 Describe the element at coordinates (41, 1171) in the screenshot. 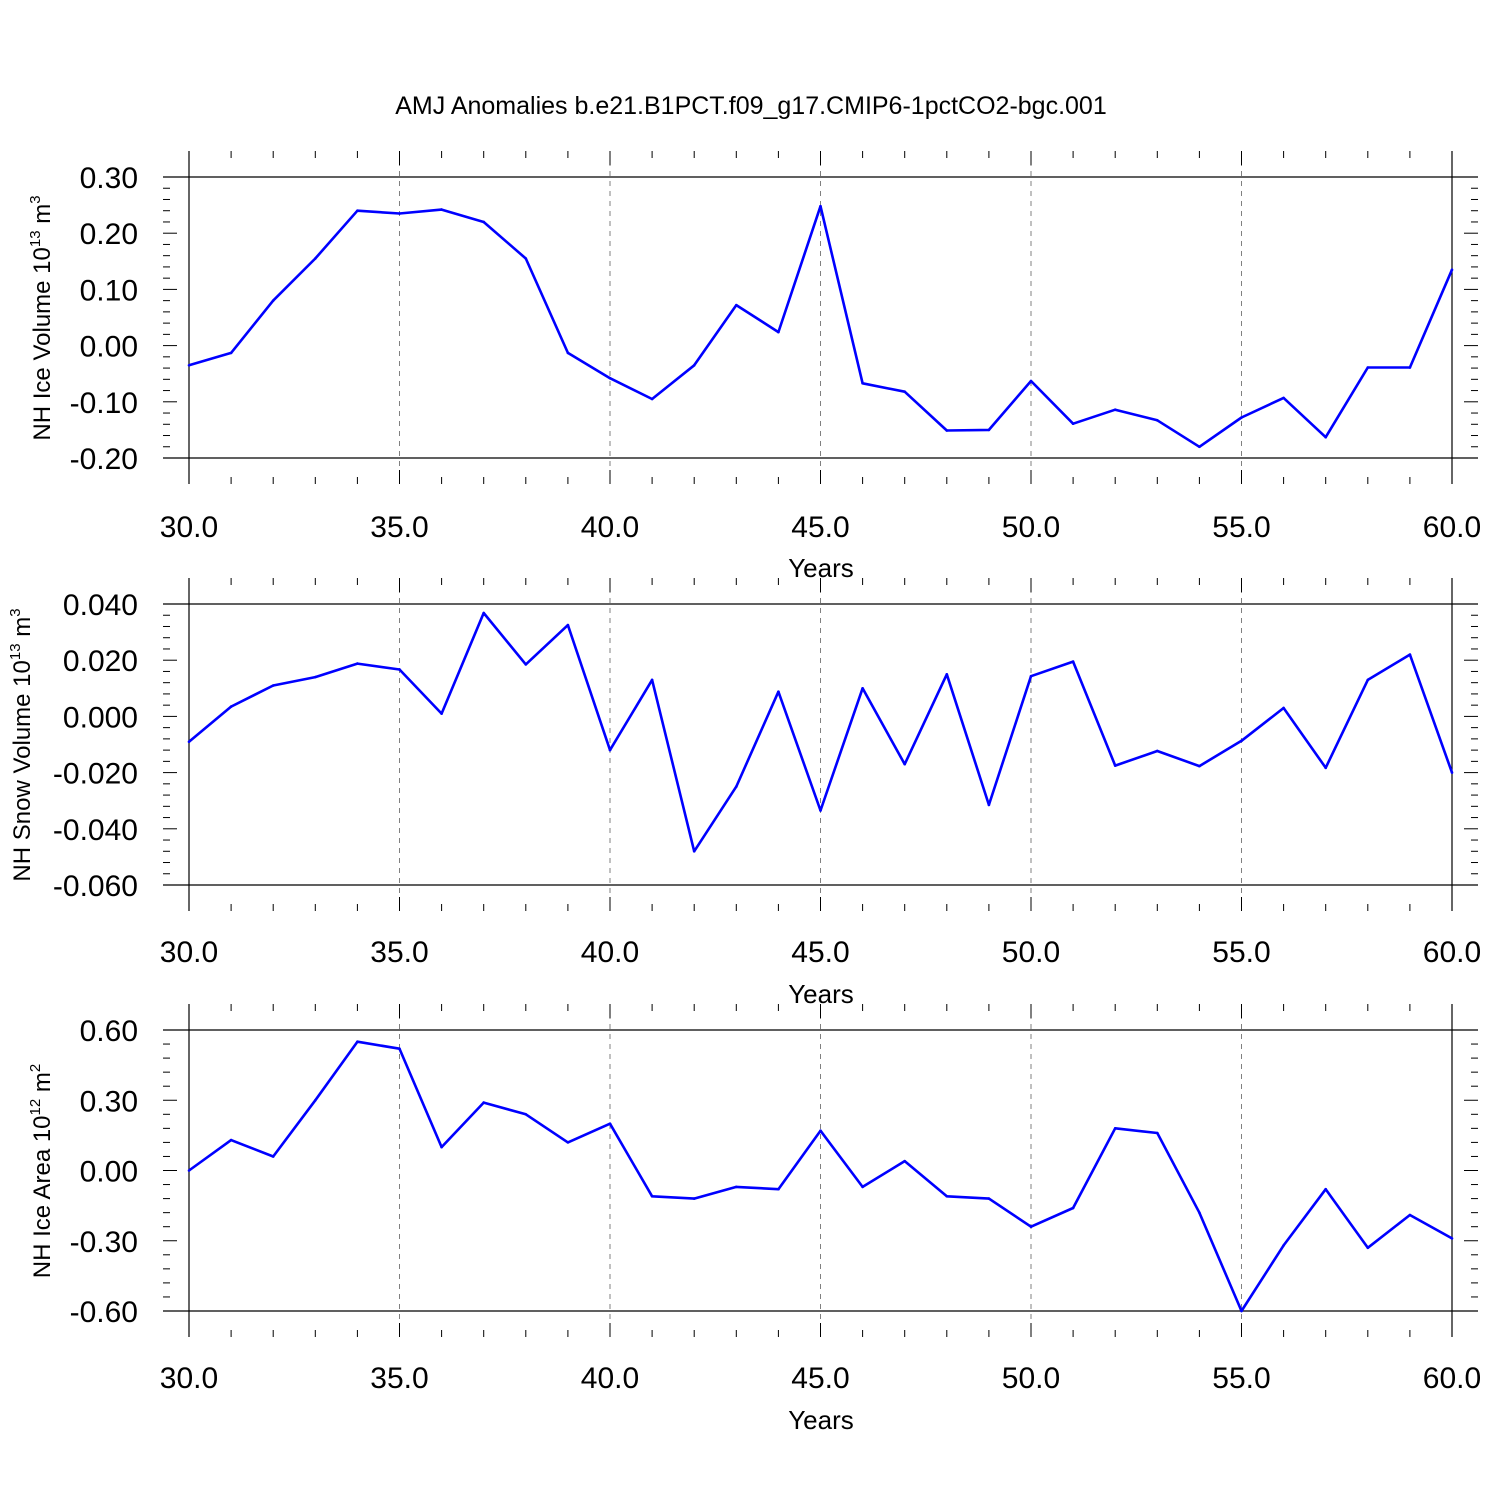

I see `y-axis-label: NH Ice Area 1012 m2` at that location.